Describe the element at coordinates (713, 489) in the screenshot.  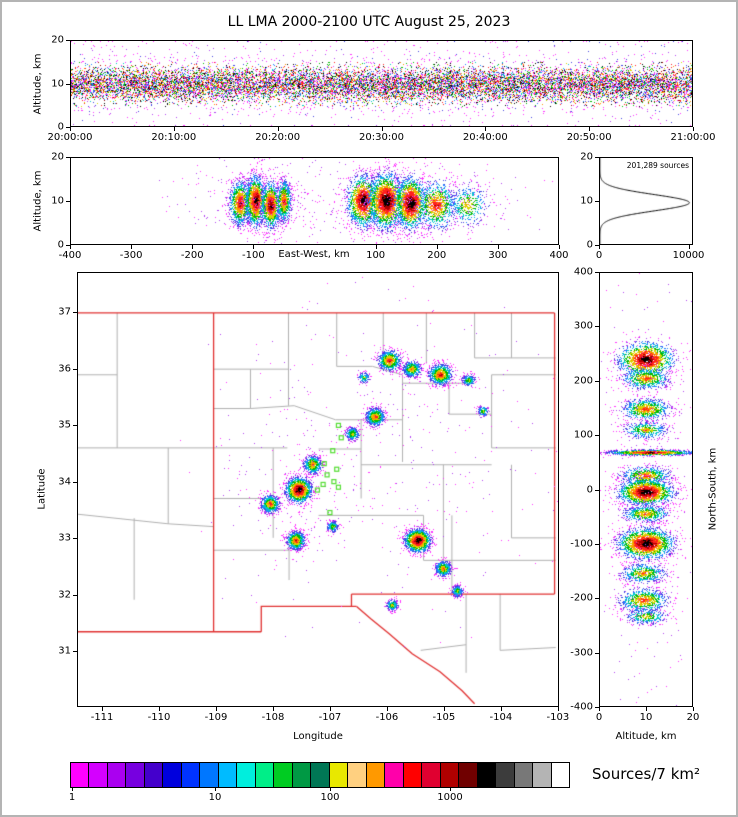
I see `ns-ylabel: North-South, km` at that location.